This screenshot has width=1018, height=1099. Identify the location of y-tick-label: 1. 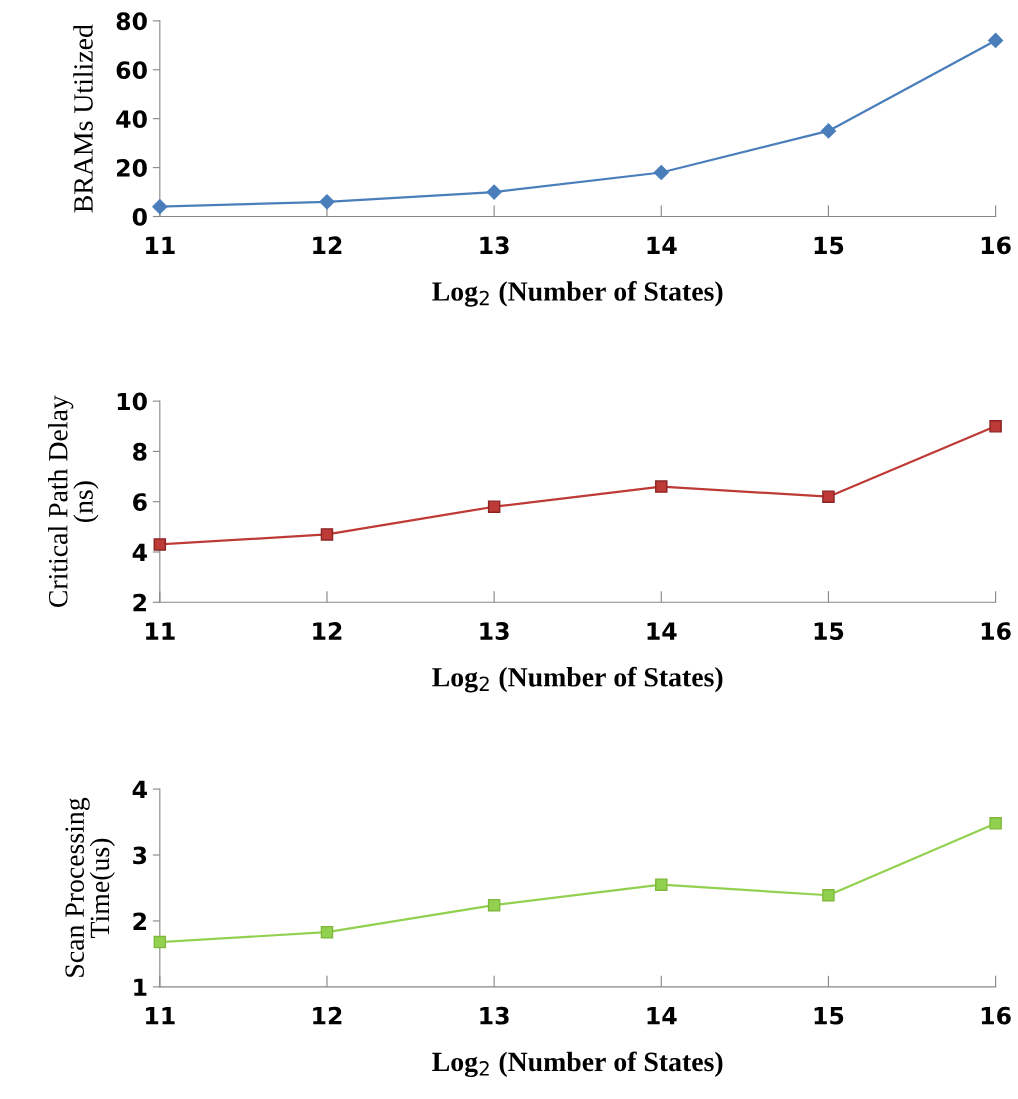
(140, 987).